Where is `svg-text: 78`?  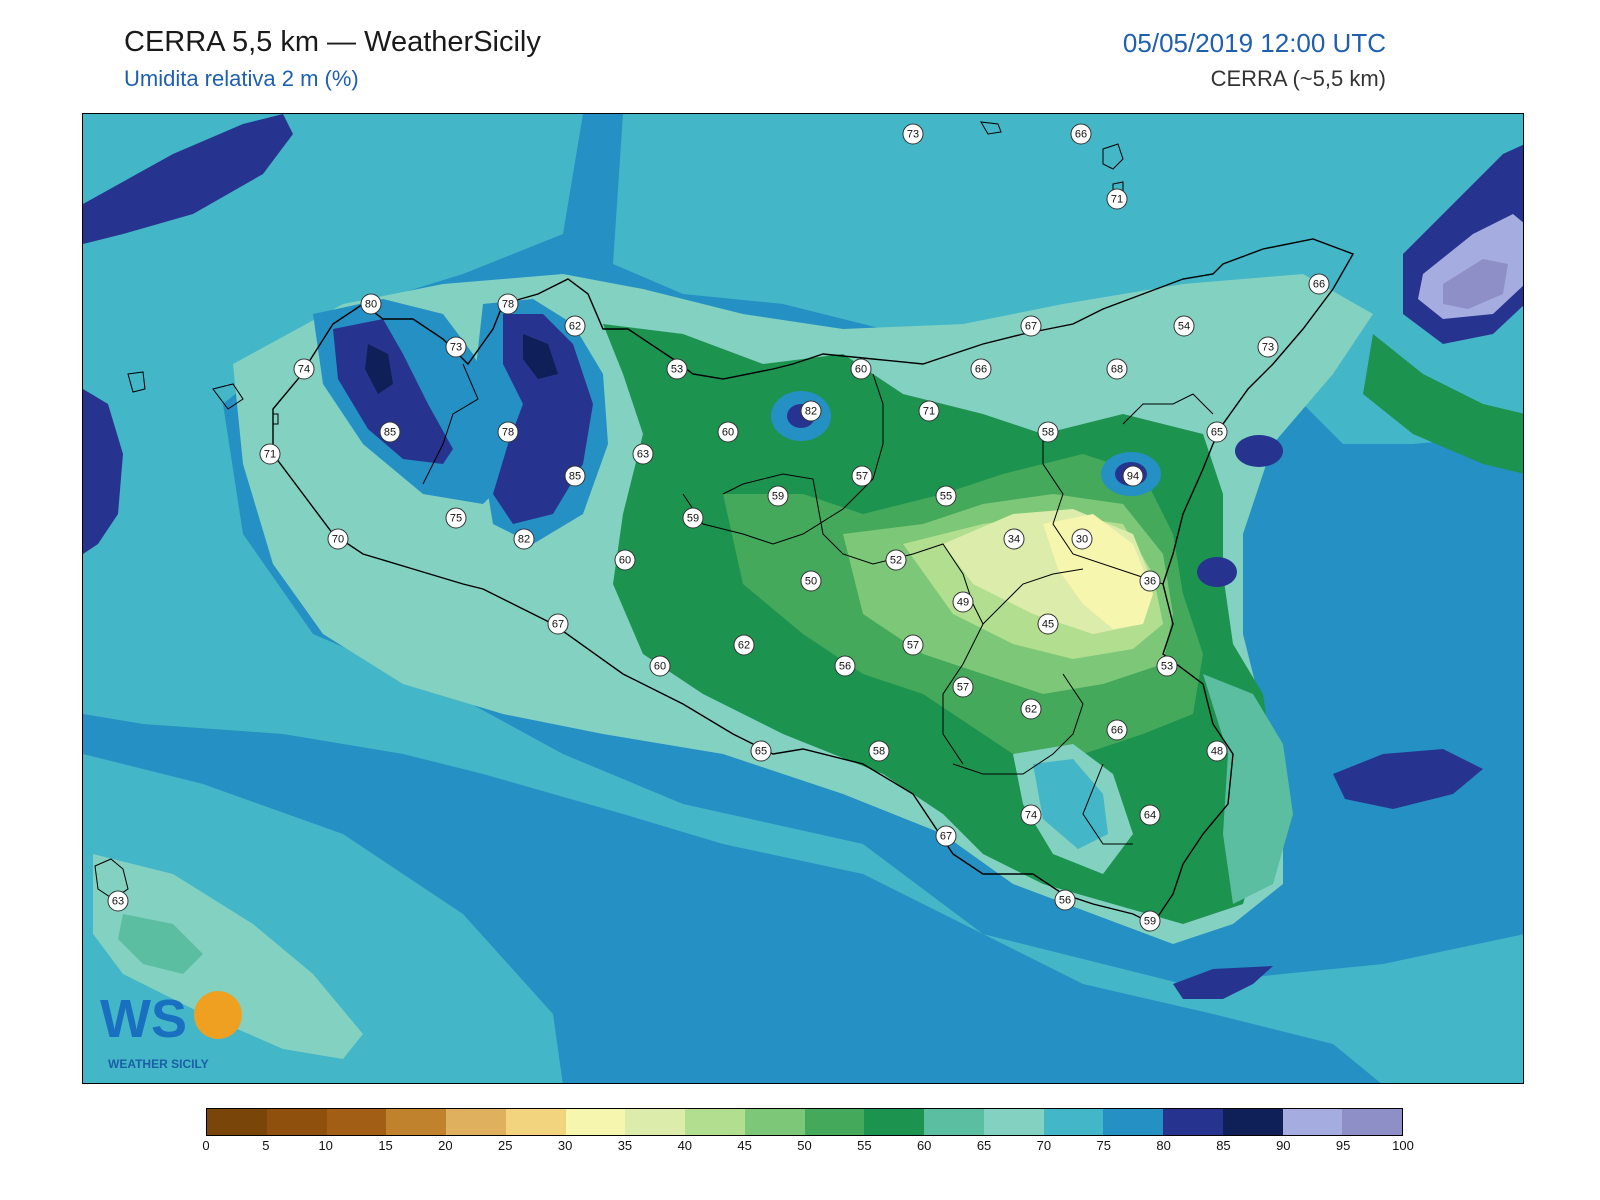
svg-text: 78 is located at coordinates (508, 305).